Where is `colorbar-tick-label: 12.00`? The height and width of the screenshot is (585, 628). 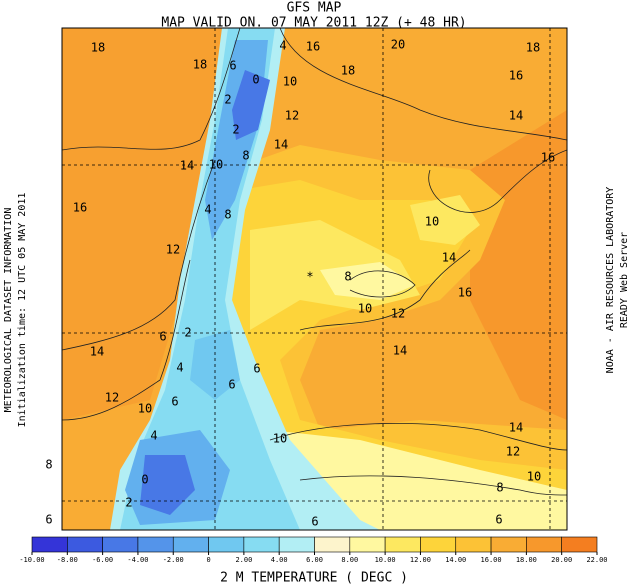
colorbar-tick-label: 12.00 is located at coordinates (420, 560).